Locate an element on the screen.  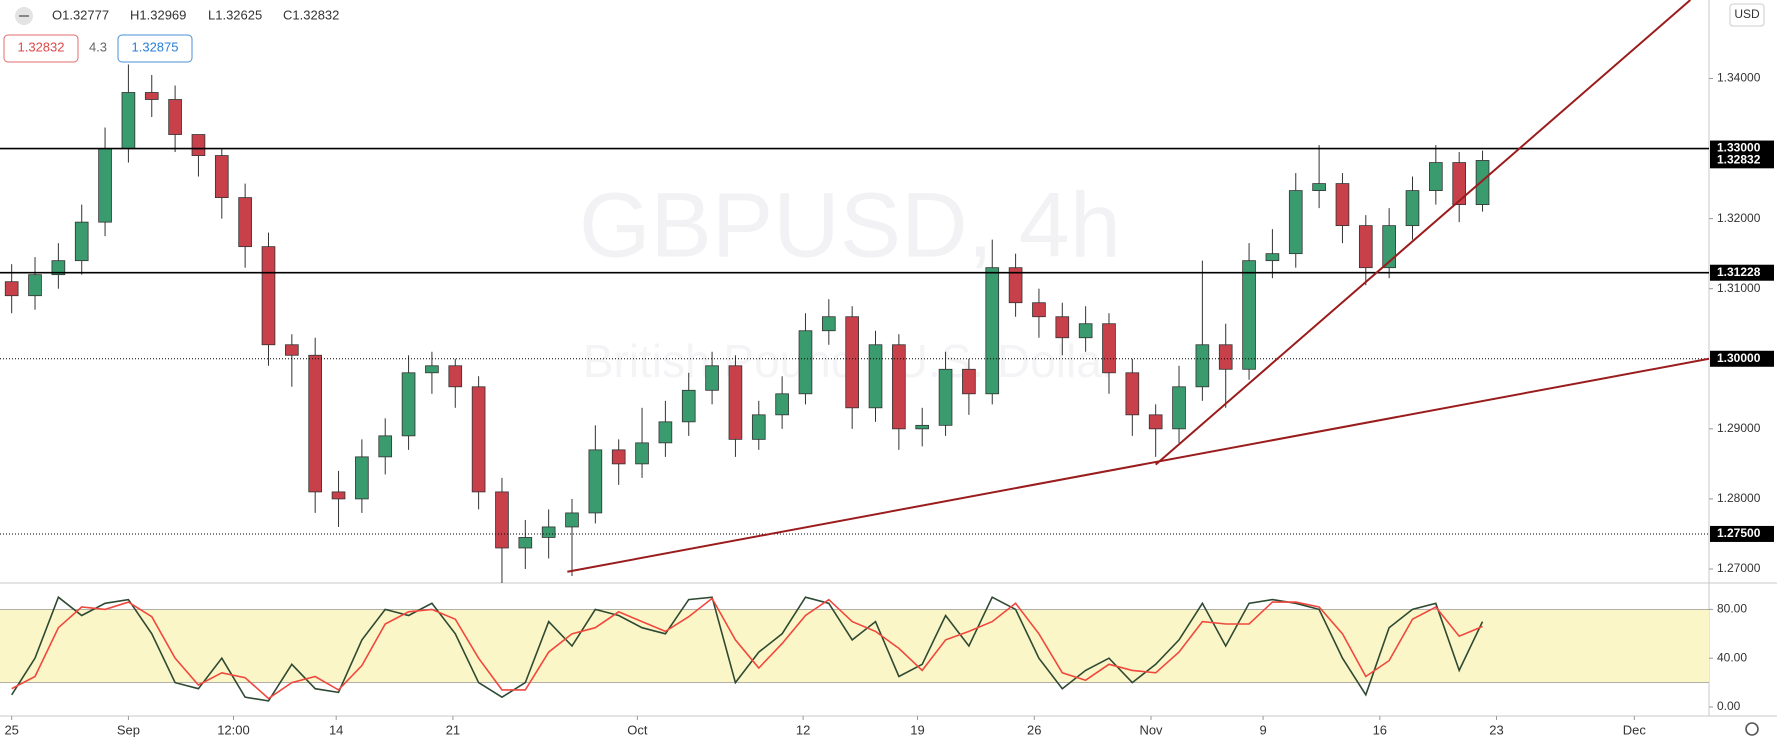
x-tick-label: 21 is located at coordinates (453, 729).